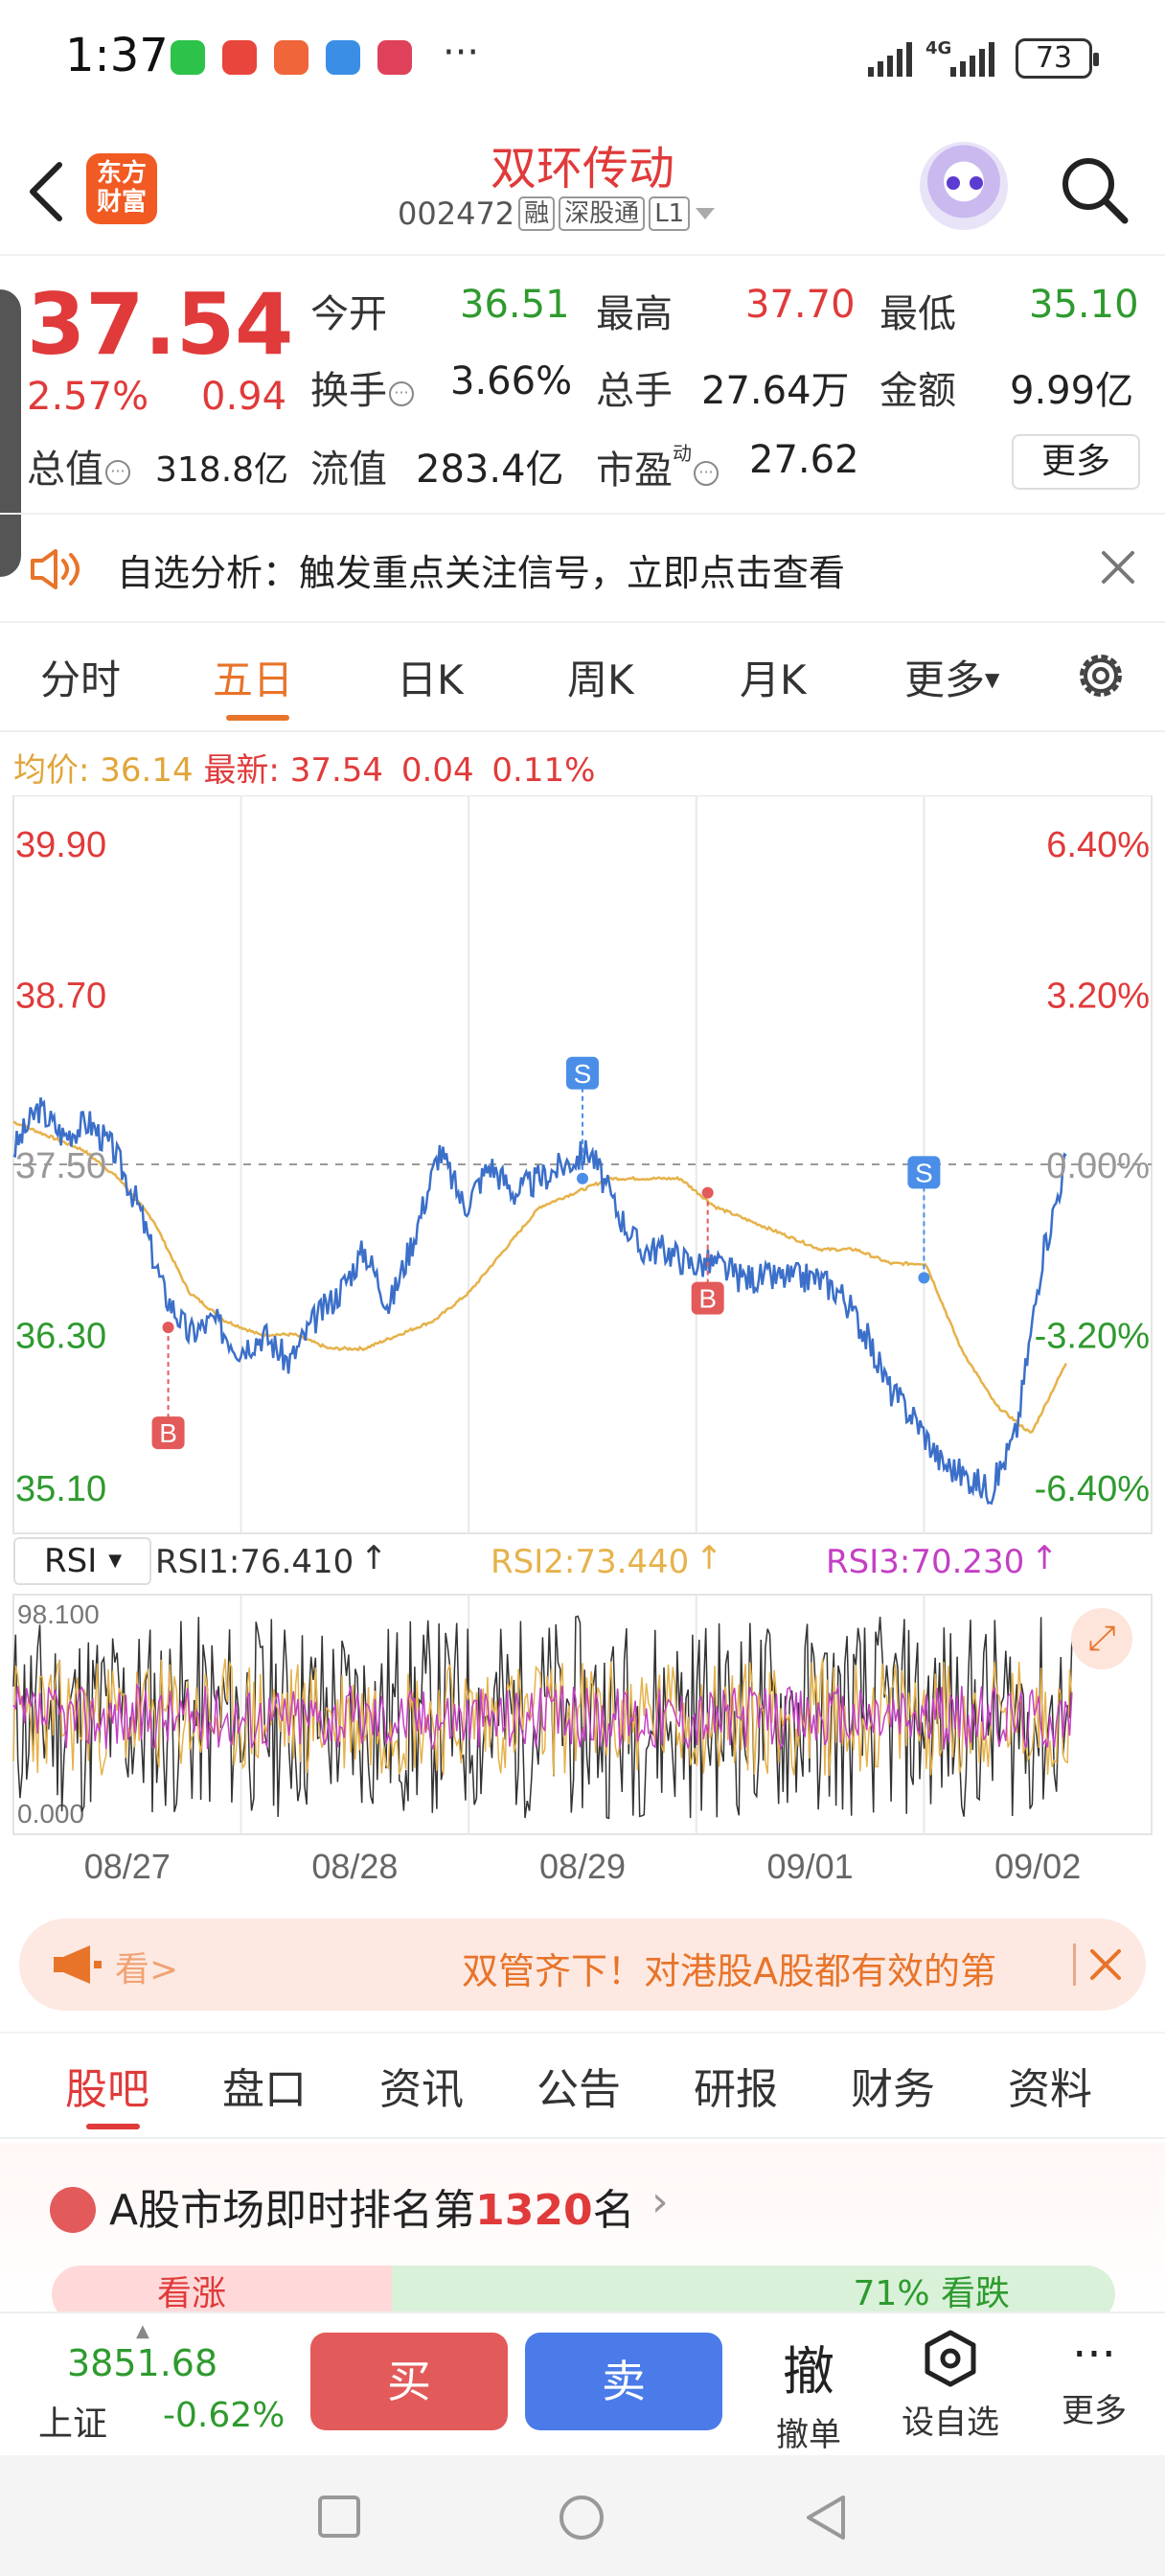  Describe the element at coordinates (1076, 462) in the screenshot. I see `more-quote-button: 更多` at that location.